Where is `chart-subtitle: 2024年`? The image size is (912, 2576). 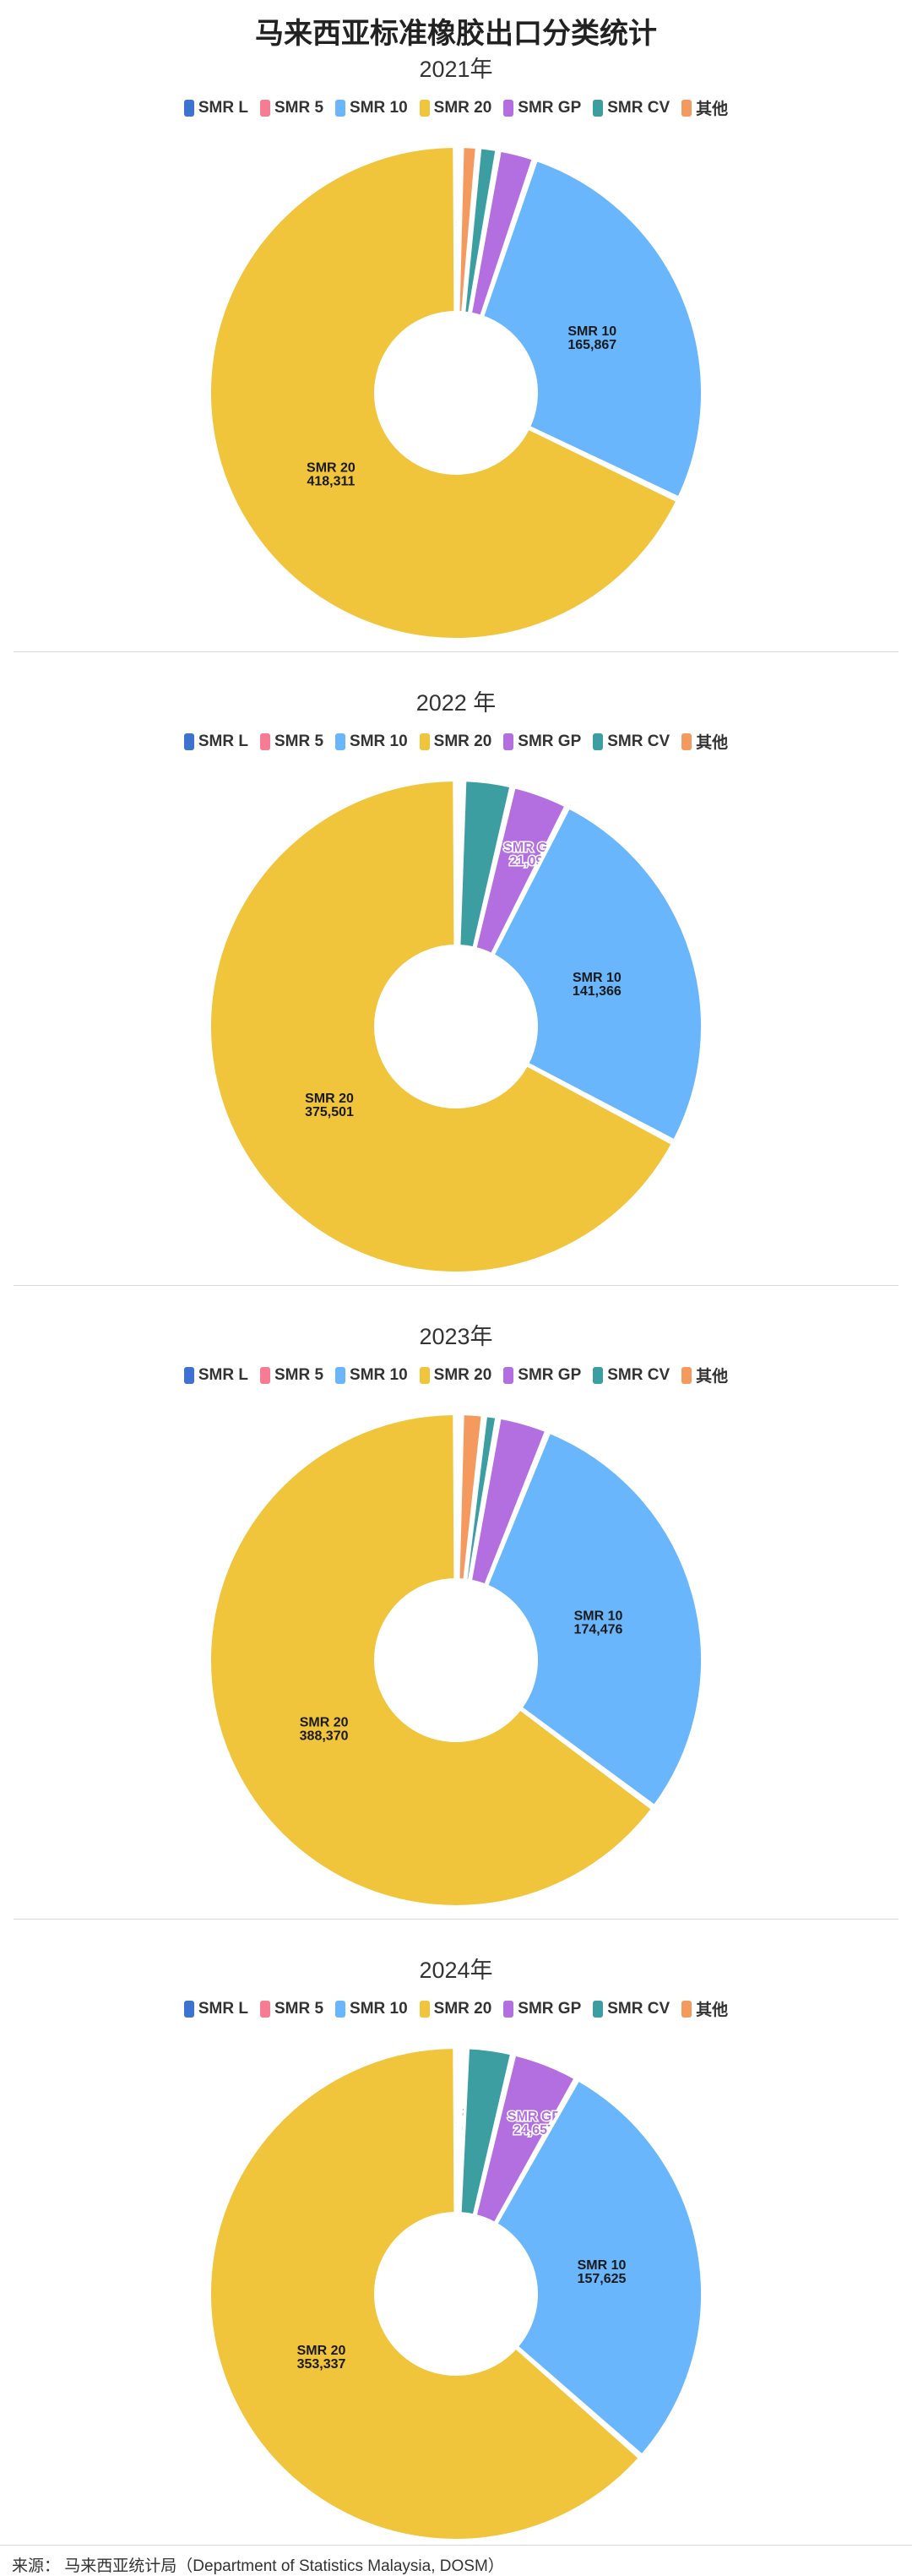
chart-subtitle: 2024年 is located at coordinates (456, 1970).